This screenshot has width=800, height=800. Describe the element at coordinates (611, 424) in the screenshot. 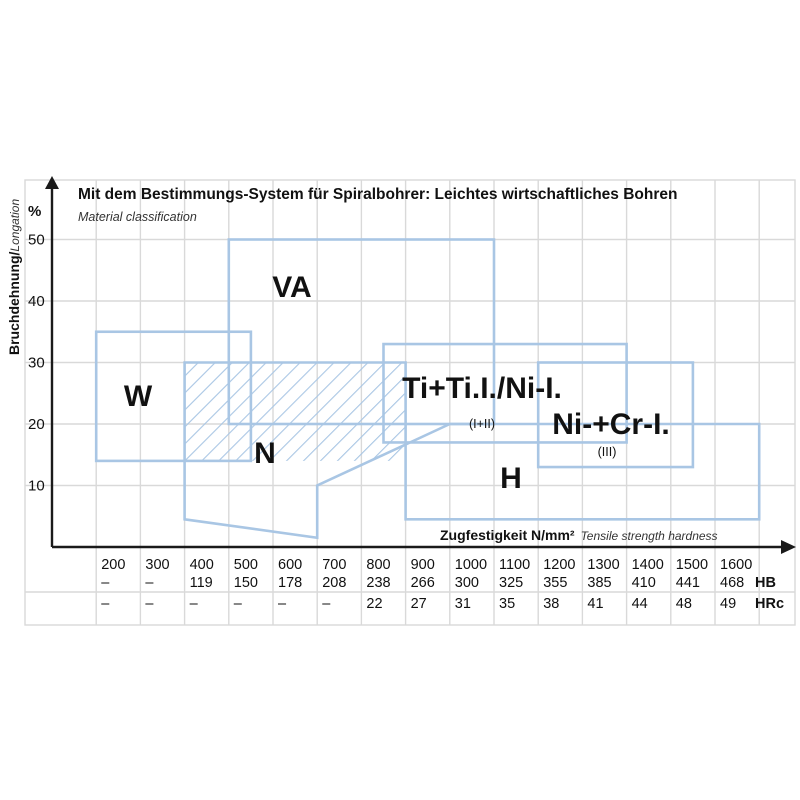

I see `region-label: Ni-+Cr-I.` at that location.